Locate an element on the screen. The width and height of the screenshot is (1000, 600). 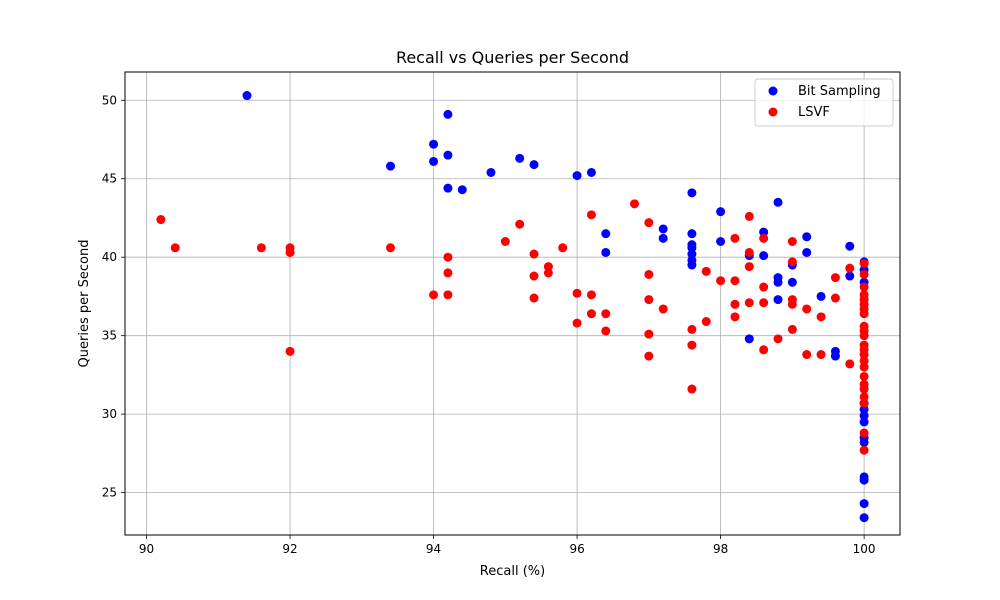
legend: Bit Sampling LSVF is located at coordinates (824, 102).